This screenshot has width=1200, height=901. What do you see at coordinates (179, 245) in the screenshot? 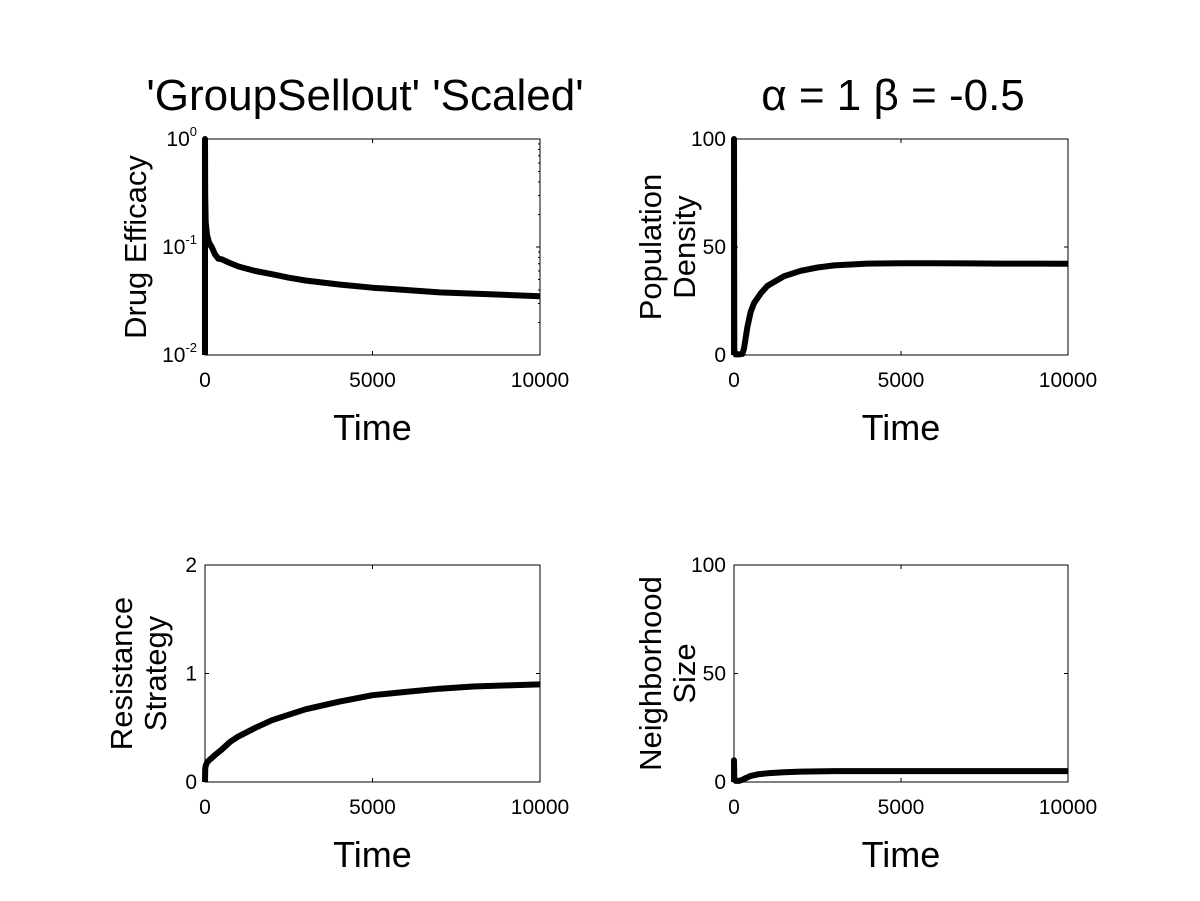
I see `y-tick-label: 10⁻¹` at bounding box center [179, 245].